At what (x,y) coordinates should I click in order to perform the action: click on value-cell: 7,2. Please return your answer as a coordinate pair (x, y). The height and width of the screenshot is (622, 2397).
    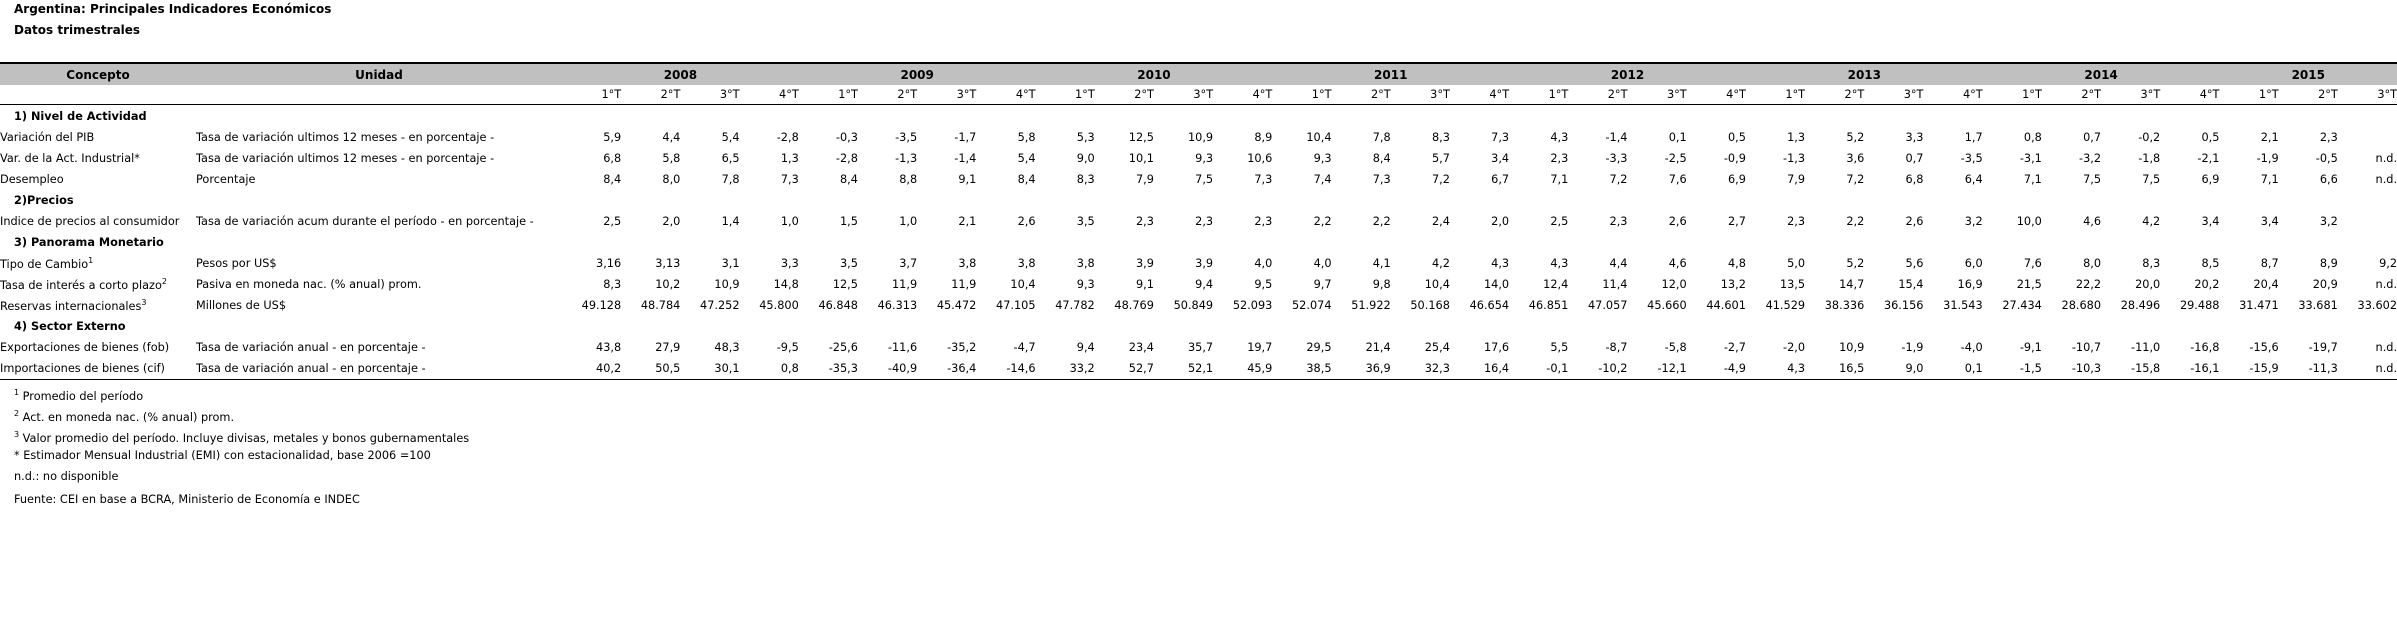
    Looking at the image, I should click on (1855, 179).